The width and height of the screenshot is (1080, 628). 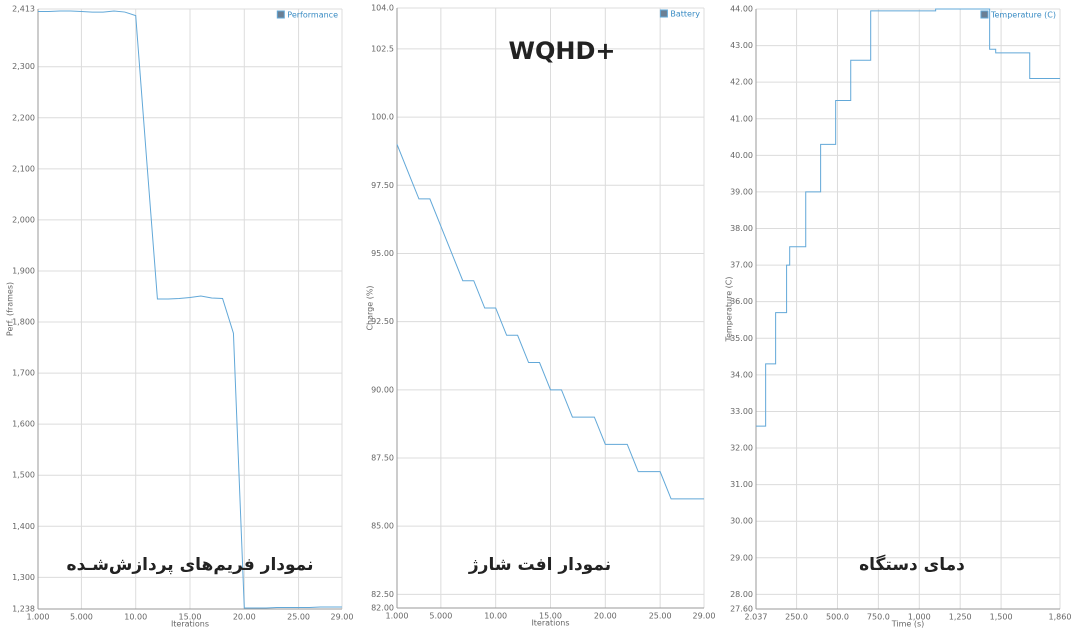 I want to click on y-tick-label: 1,900, so click(x=23, y=270).